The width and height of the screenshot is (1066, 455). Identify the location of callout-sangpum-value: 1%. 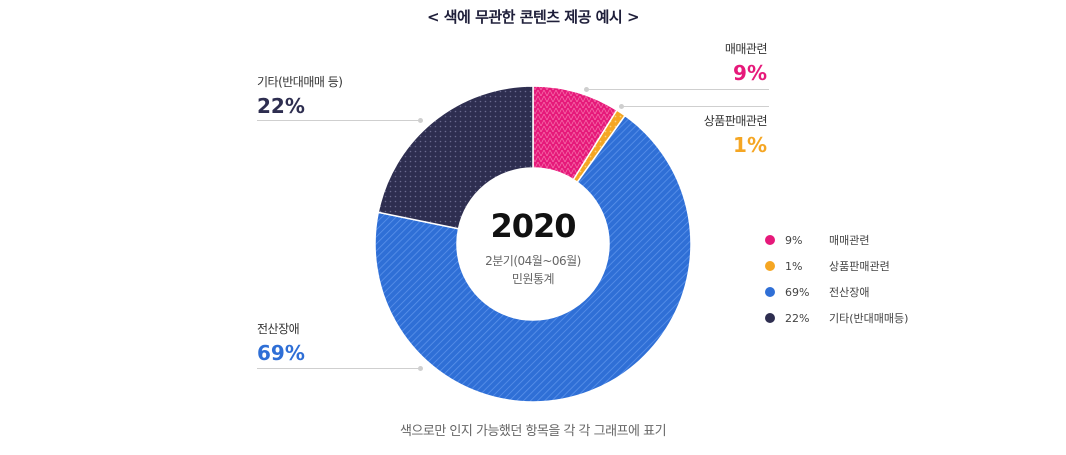
(750, 145).